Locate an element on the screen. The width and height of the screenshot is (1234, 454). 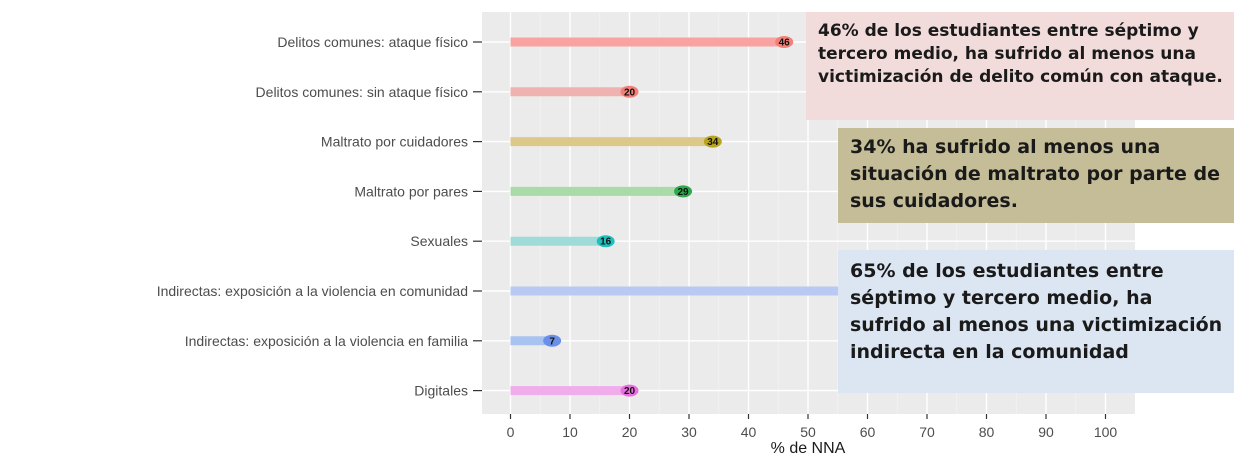
x-tick-label: 80 is located at coordinates (987, 432).